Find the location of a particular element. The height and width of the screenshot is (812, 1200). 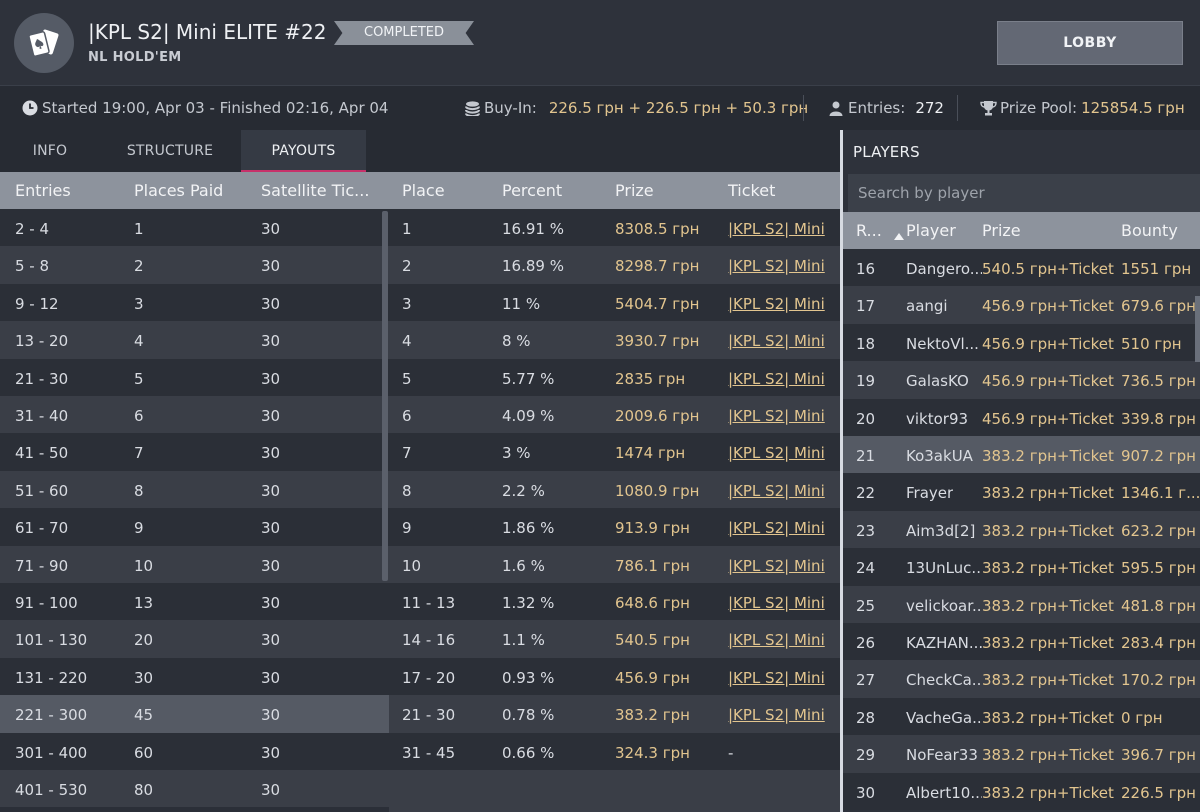

table-row: 71 - 90 10 30 is located at coordinates (194, 564).